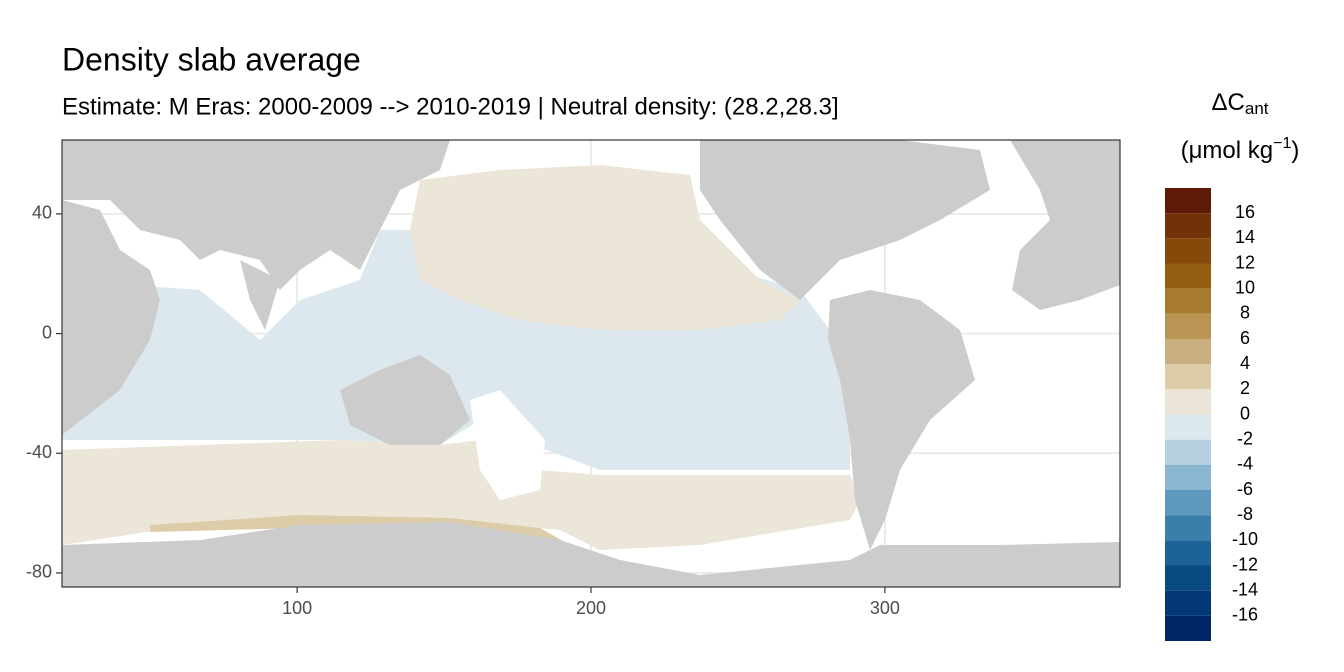 This screenshot has width=1344, height=672. What do you see at coordinates (1245, 539) in the screenshot?
I see `legend-tick-label: -10` at bounding box center [1245, 539].